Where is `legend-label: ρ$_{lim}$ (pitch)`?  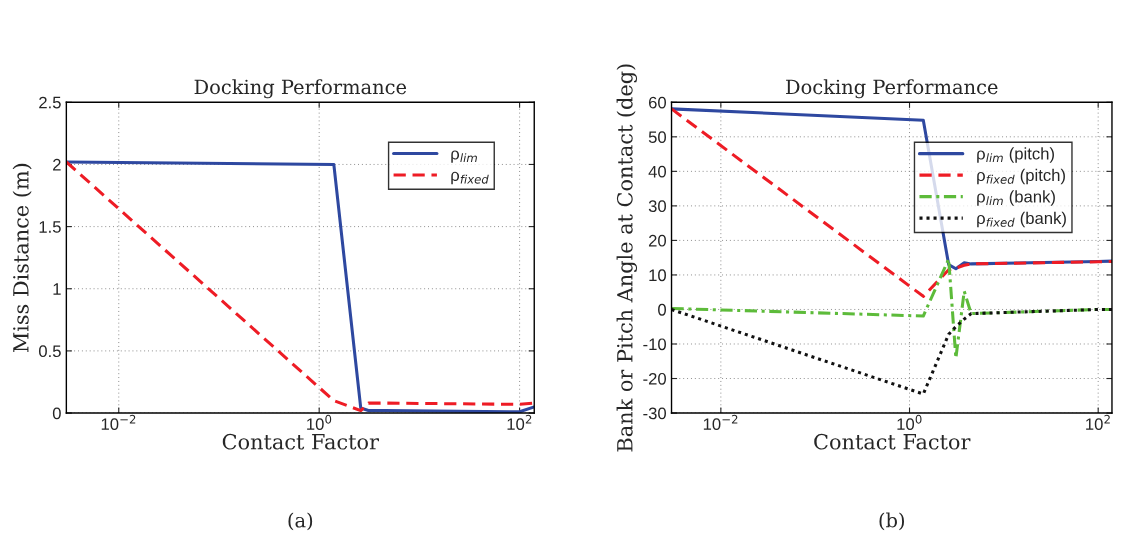
legend-label: ρ$_{lim}$ (pitch) is located at coordinates (1015, 155).